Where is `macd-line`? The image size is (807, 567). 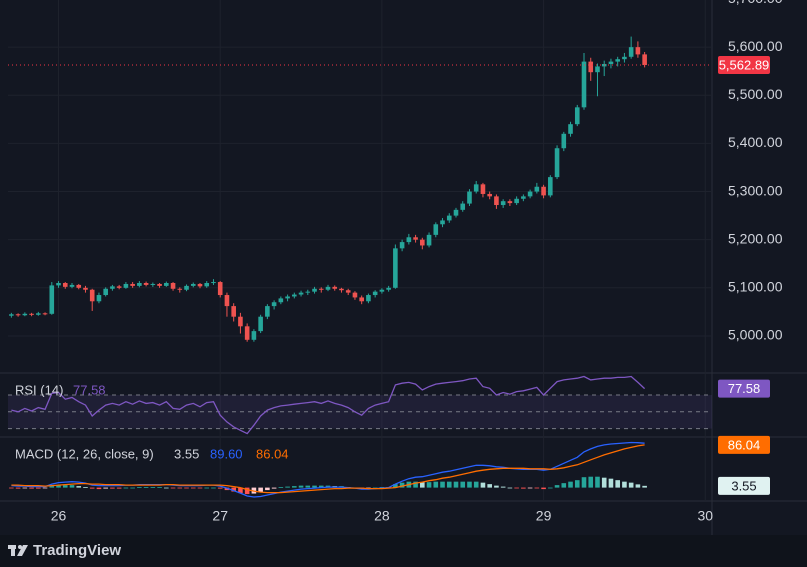 macd-line is located at coordinates (328, 469).